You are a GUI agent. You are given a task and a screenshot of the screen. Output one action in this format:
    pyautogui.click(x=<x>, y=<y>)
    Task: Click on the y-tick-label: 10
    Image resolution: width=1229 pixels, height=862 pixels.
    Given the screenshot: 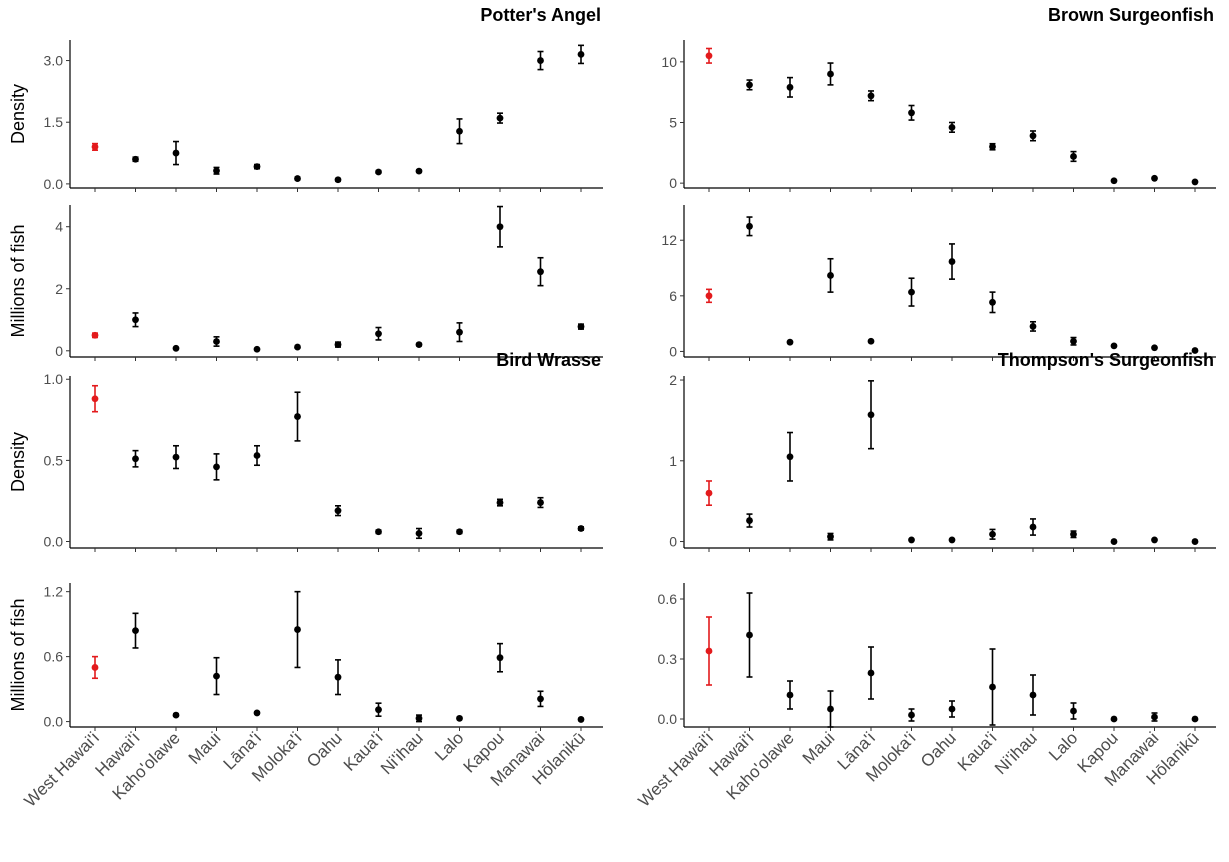 What is the action you would take?
    pyautogui.click(x=669, y=62)
    